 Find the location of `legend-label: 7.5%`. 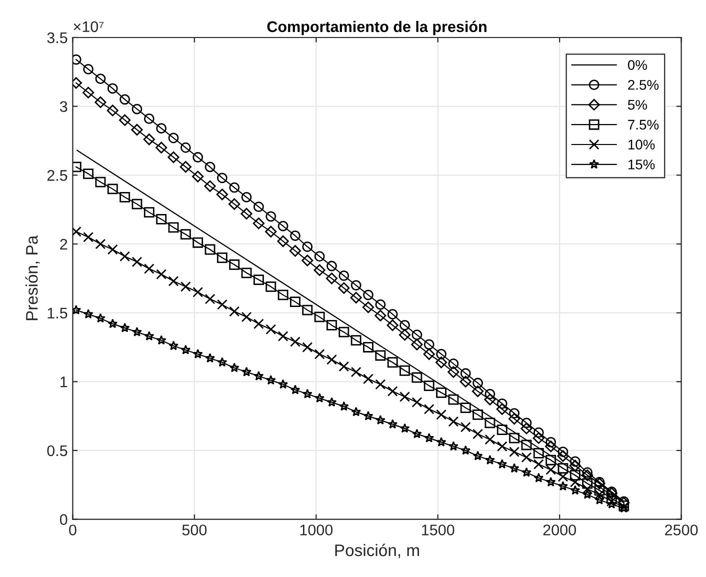

legend-label: 7.5% is located at coordinates (643, 125).